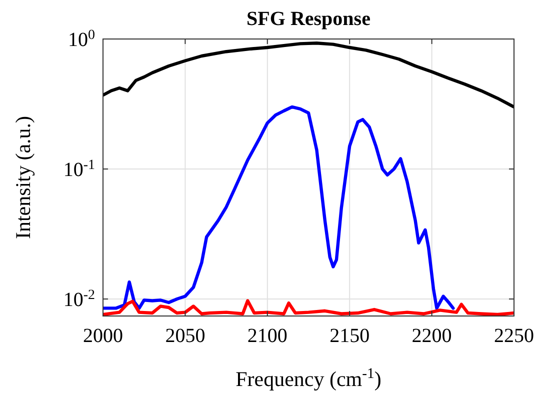  I want to click on x-tick-label: 2150, so click(350, 336).